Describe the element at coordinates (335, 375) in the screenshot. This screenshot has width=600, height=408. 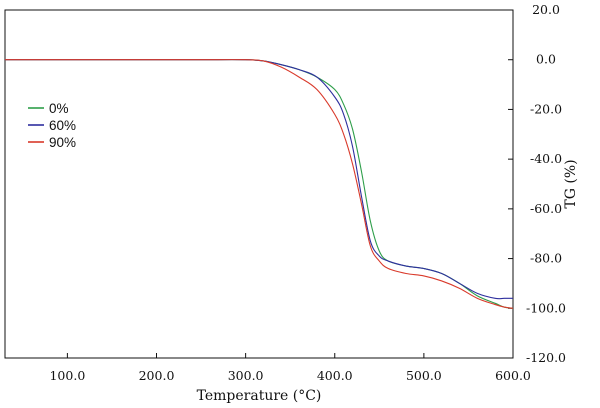
I see `x-tick-label: 400.0` at that location.